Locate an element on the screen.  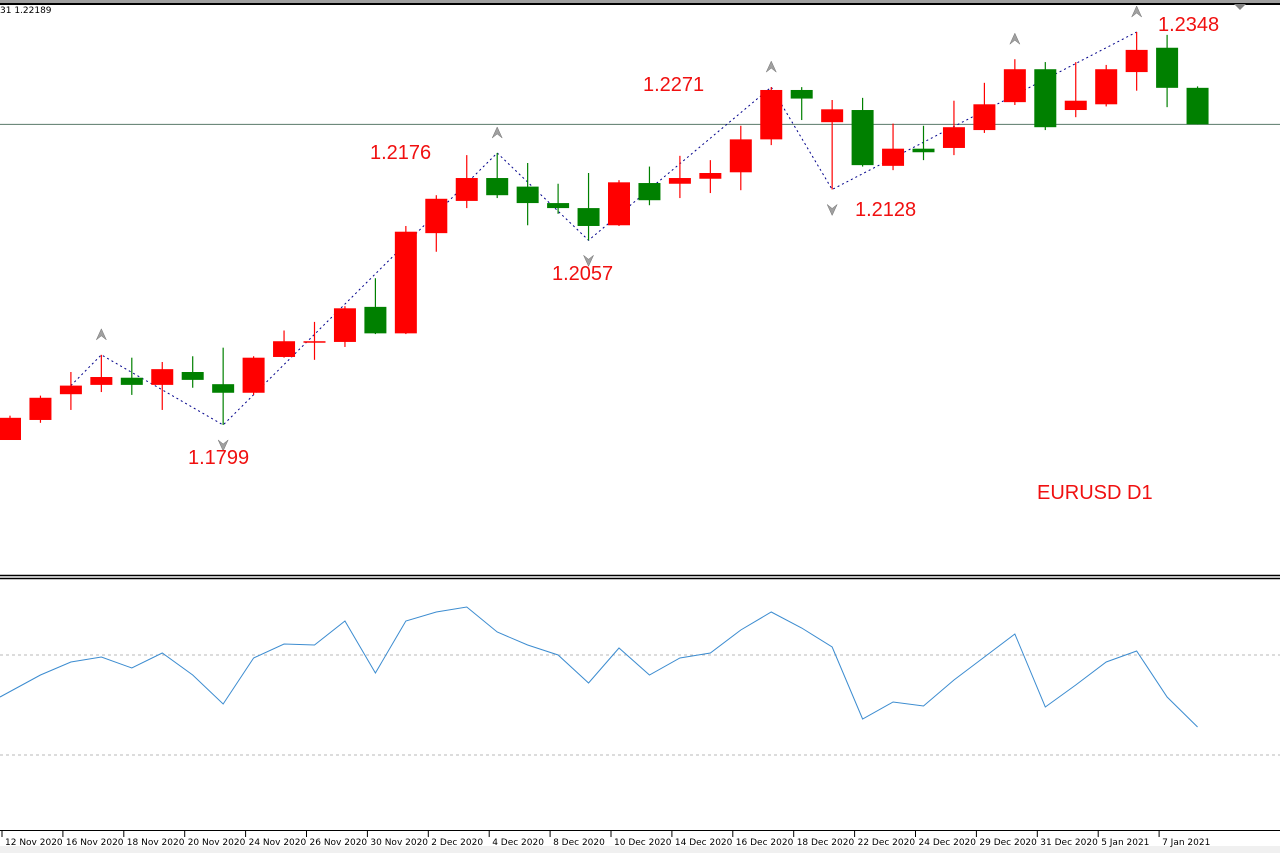
annotation-high-3: 1.2348 is located at coordinates (1189, 25).